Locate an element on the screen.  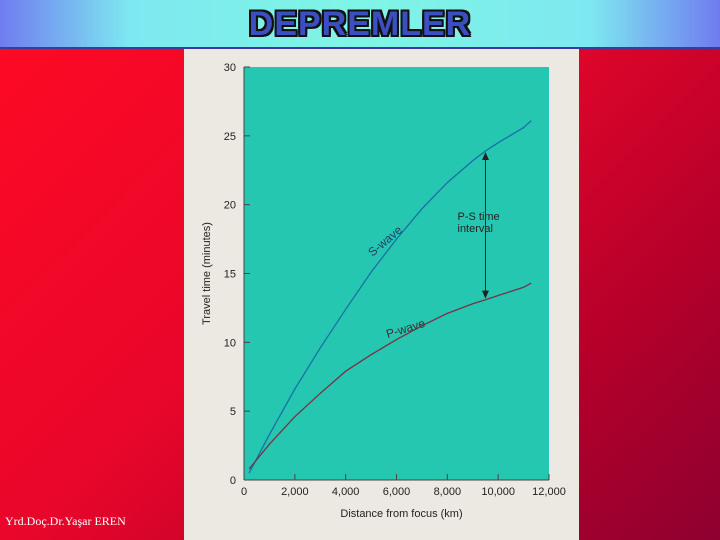
p-wave-line is located at coordinates (390, 376).